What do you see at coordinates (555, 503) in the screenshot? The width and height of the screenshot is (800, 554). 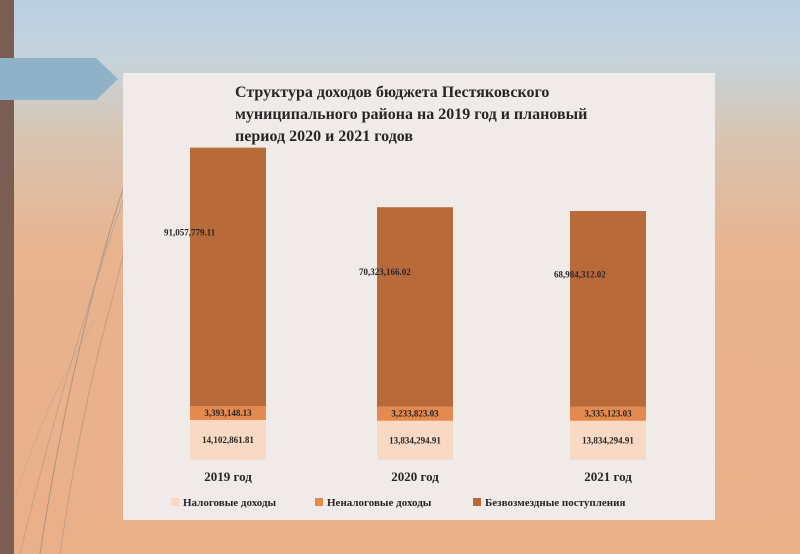 I see `legend-label-3: Безвозмездные поступления` at bounding box center [555, 503].